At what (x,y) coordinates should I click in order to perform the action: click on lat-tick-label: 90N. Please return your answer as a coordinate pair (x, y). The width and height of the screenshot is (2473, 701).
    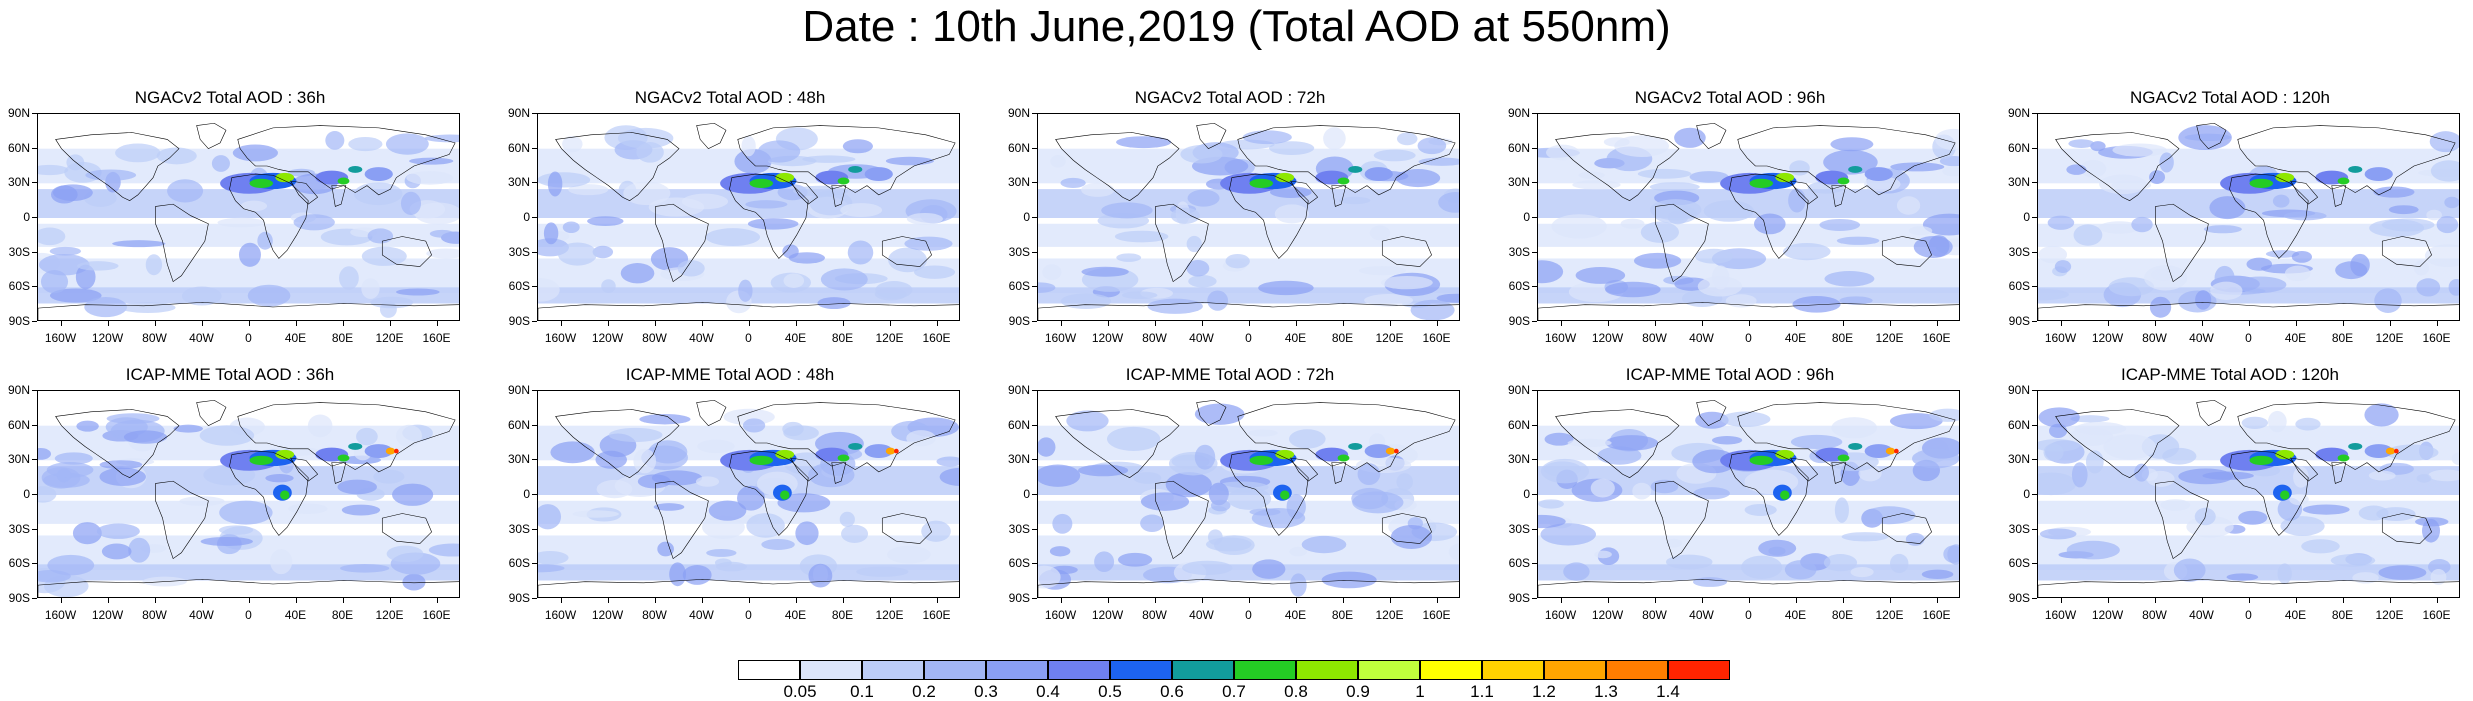
    Looking at the image, I should click on (1518, 390).